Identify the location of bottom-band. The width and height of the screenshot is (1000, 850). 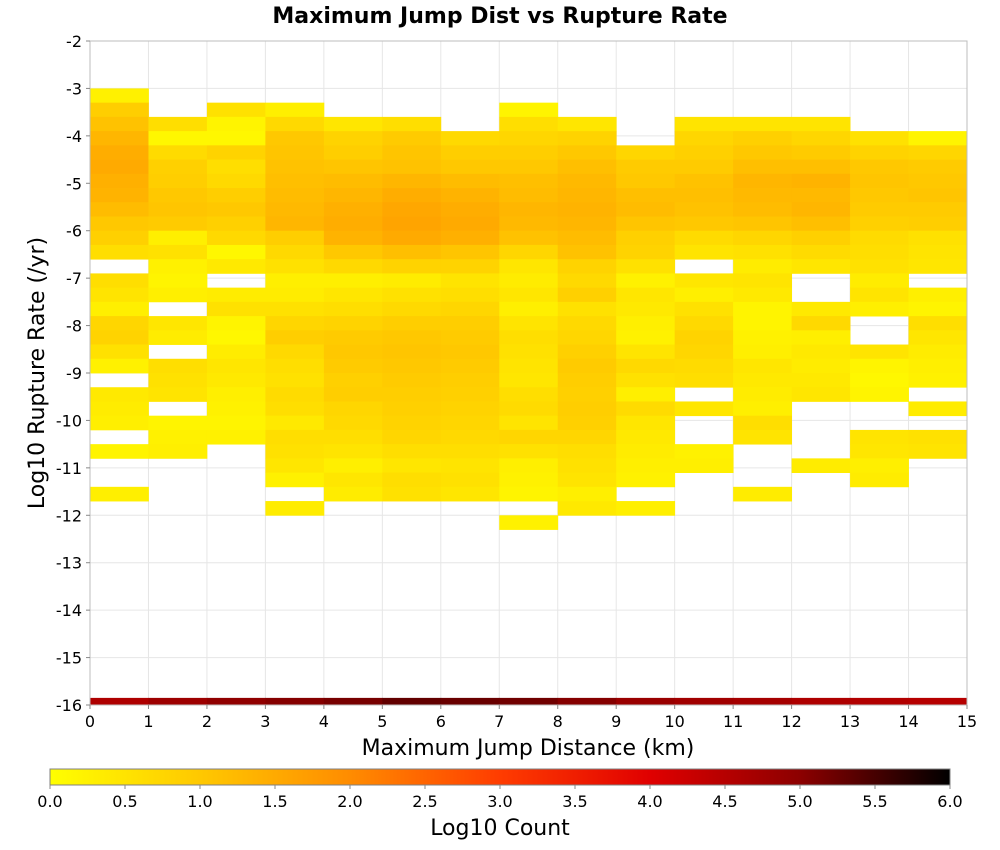
(529, 701).